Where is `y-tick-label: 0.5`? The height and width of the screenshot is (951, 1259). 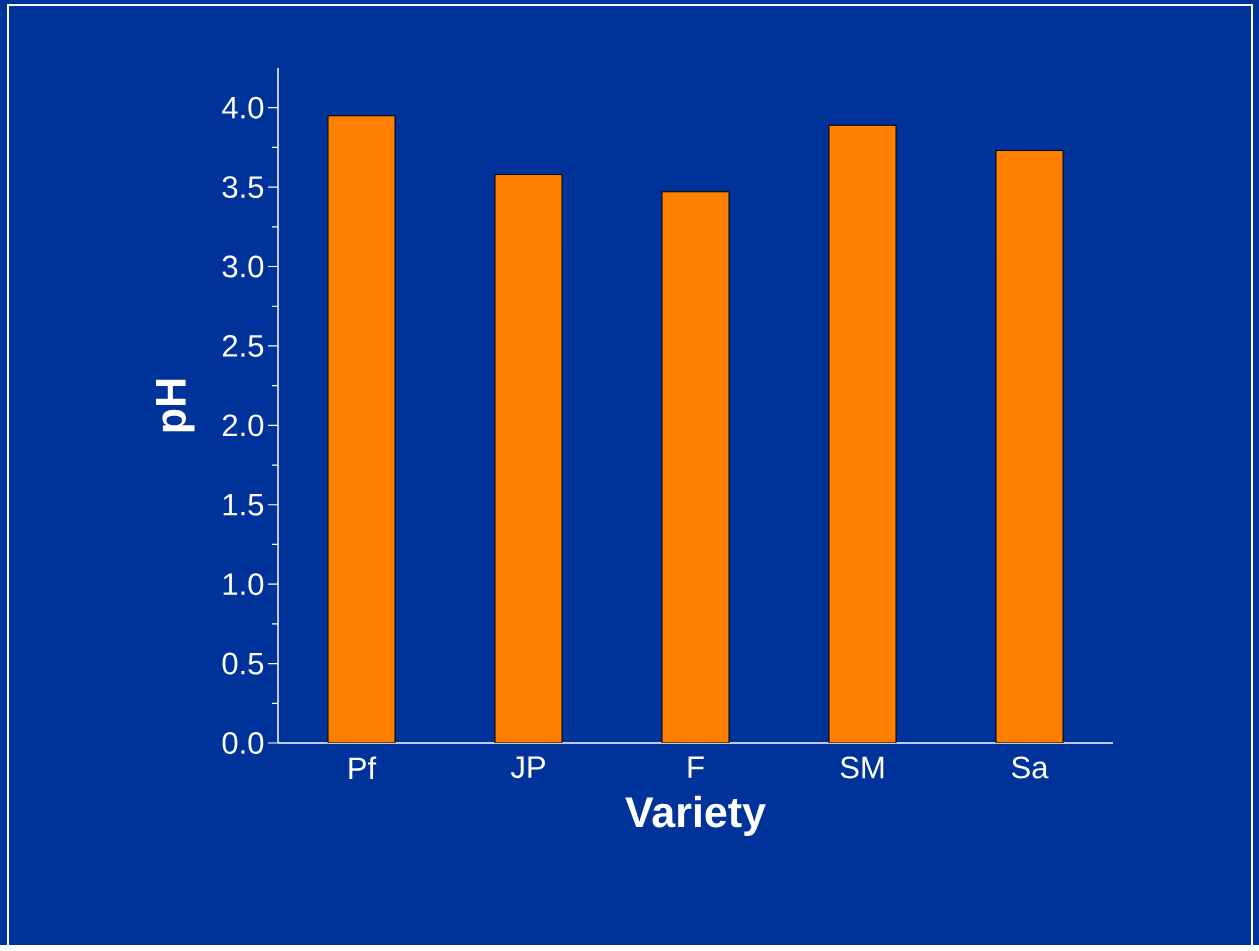
y-tick-label: 0.5 is located at coordinates (243, 663).